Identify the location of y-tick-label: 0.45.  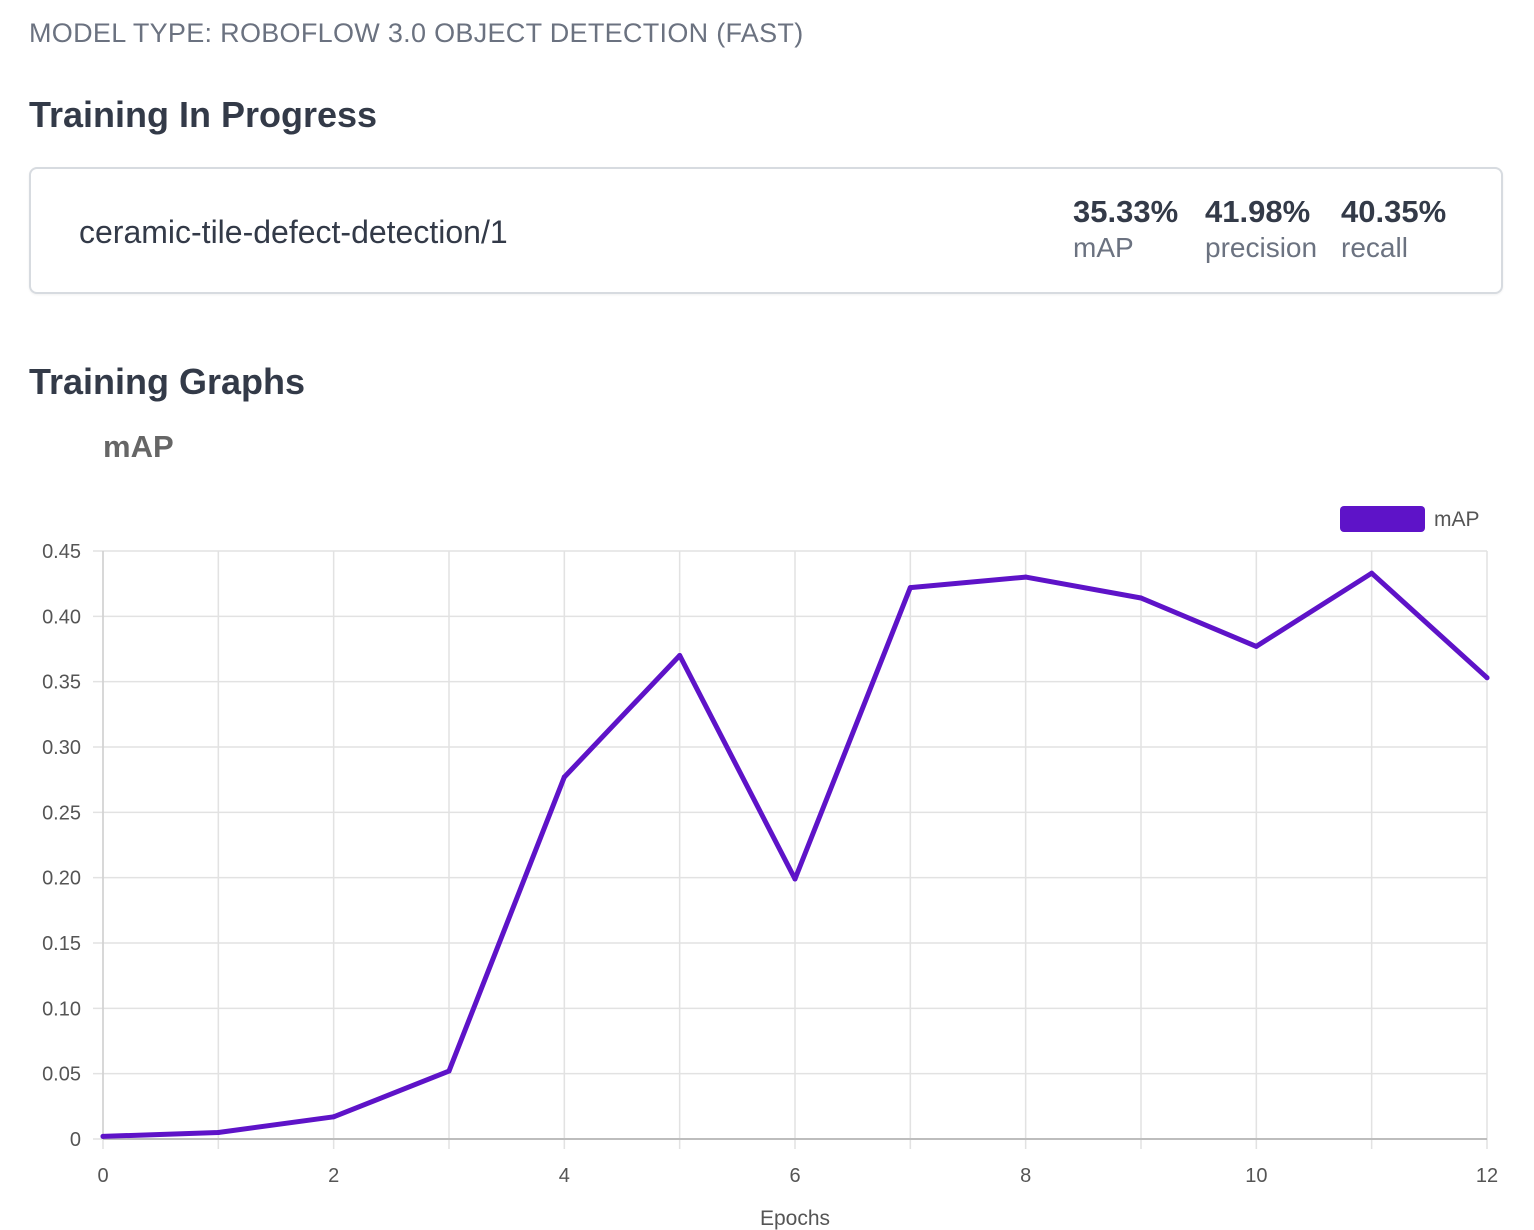
(61, 552).